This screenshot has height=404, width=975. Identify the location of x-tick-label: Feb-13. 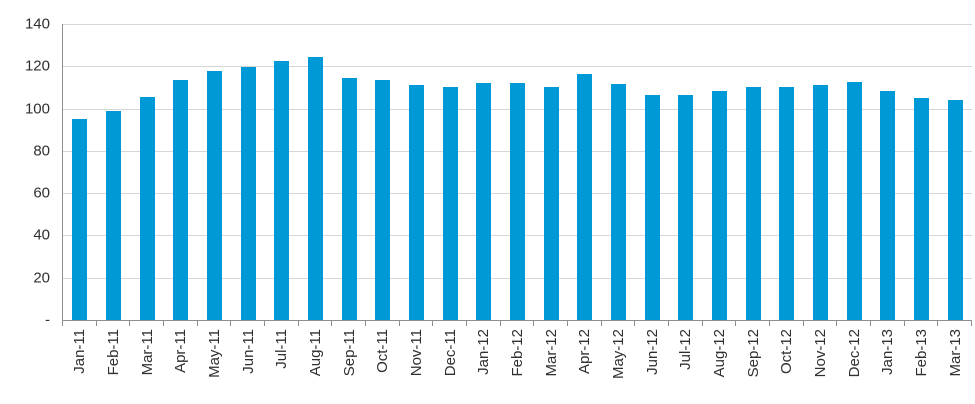
(922, 366).